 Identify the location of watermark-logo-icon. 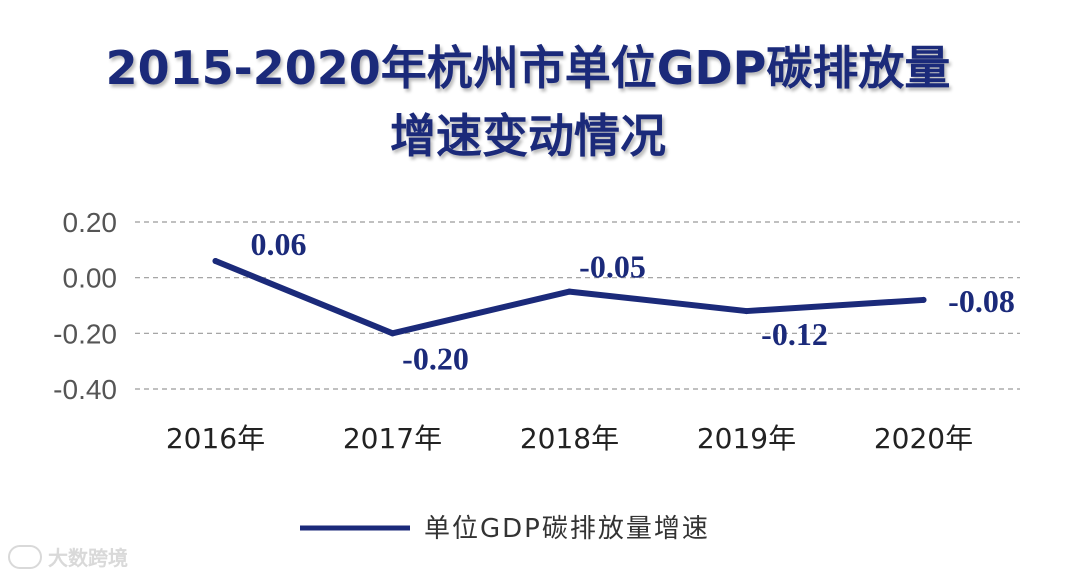
(25, 556).